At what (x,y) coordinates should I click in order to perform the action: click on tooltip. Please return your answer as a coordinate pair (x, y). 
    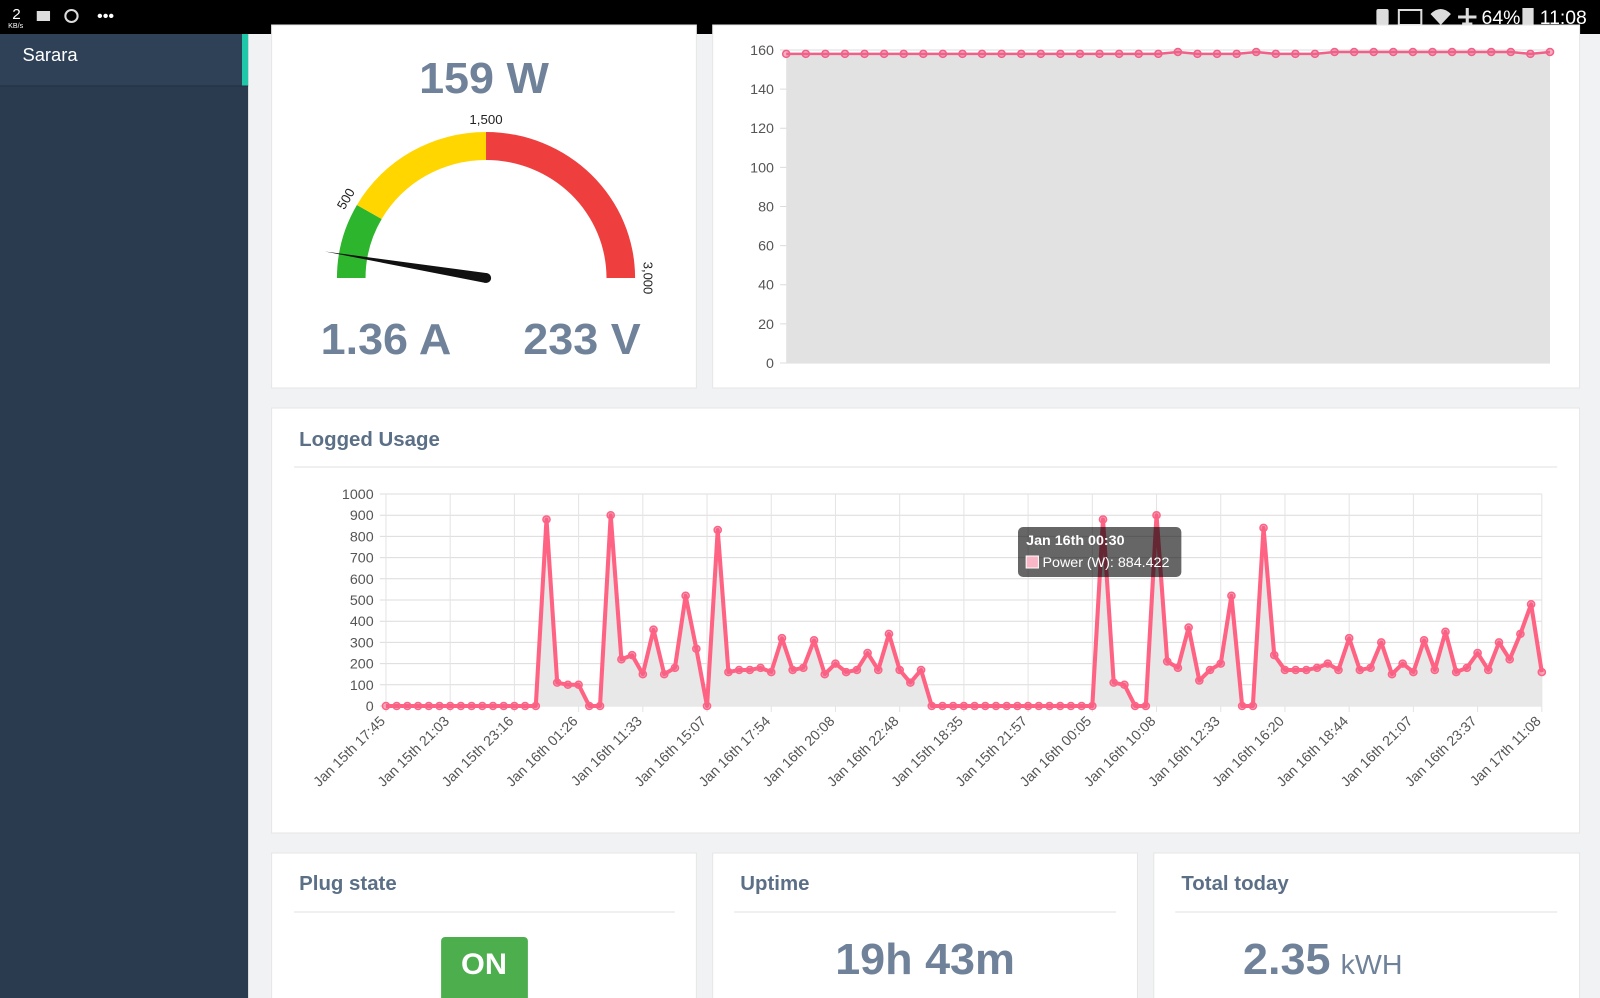
    Looking at the image, I should click on (1099, 552).